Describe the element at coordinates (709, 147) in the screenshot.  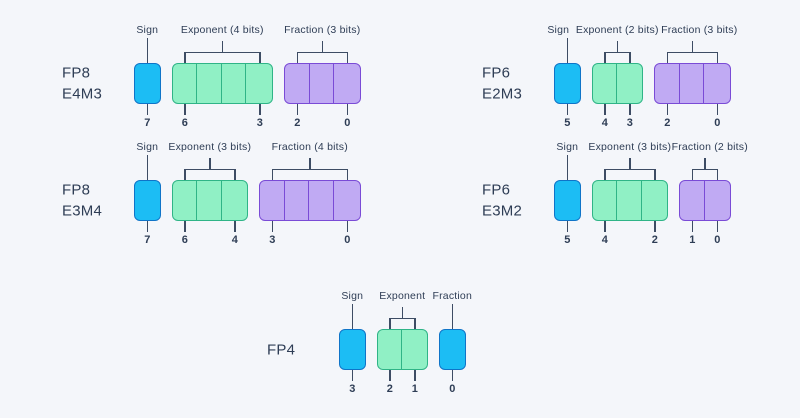
I see `fraction-field-label-text: Fraction (2 bits)` at that location.